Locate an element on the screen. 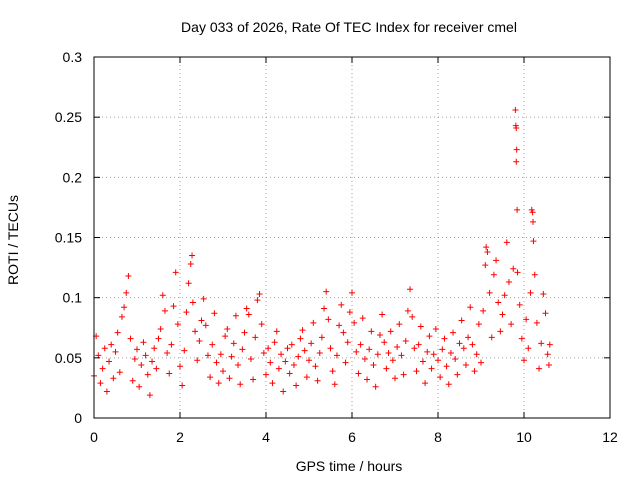 This screenshot has height=480, width=640. y-tick-label: 0.1 is located at coordinates (73, 298).